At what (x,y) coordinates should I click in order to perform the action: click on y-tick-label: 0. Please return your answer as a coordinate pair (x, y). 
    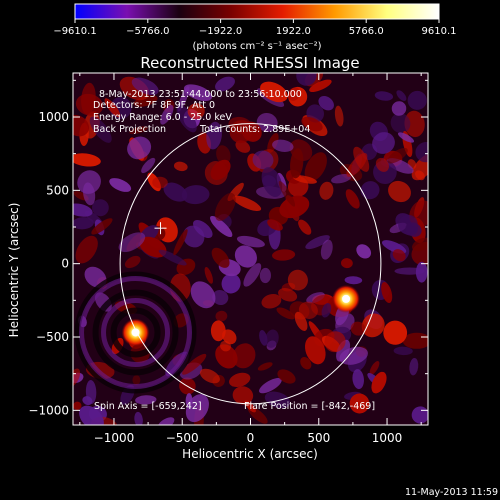
    Looking at the image, I should click on (65, 264).